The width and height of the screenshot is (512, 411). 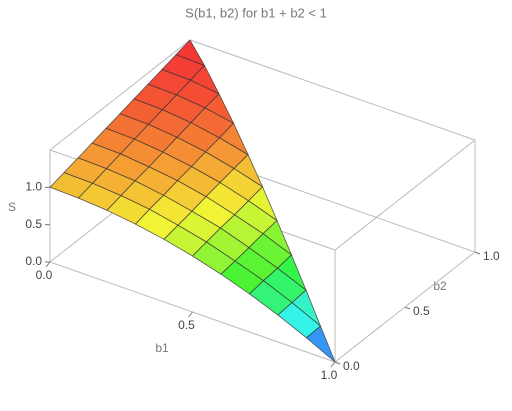 What do you see at coordinates (162, 348) in the screenshot?
I see `x-axis-label: b1` at bounding box center [162, 348].